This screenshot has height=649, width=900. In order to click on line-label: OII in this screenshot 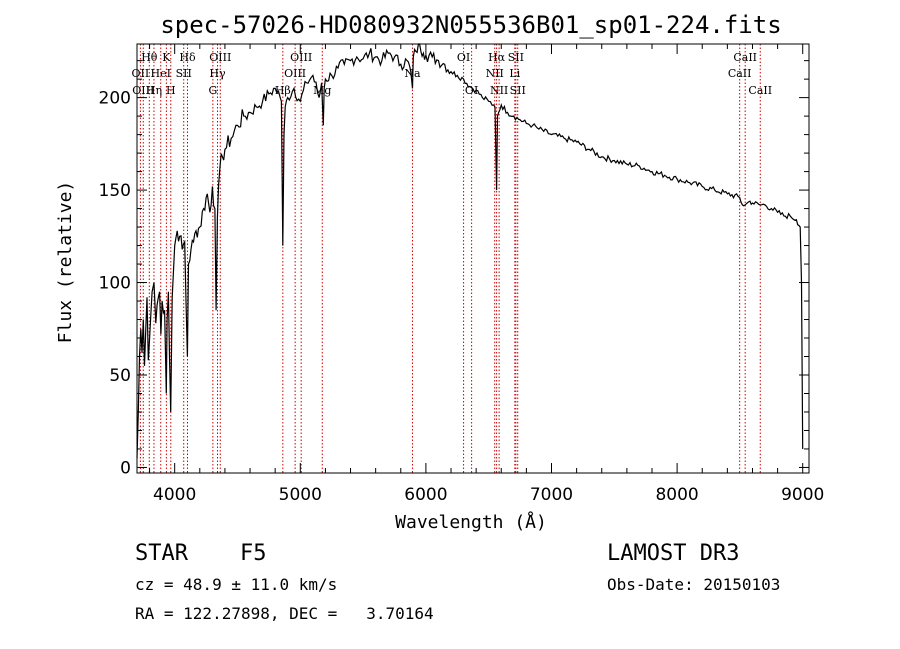, I will do `click(141, 73)`.